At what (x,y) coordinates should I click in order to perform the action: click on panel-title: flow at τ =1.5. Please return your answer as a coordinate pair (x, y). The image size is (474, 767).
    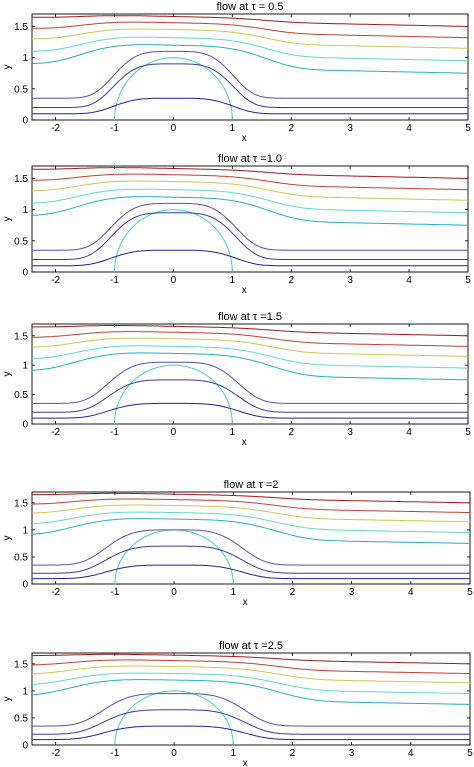
    Looking at the image, I should click on (250, 317).